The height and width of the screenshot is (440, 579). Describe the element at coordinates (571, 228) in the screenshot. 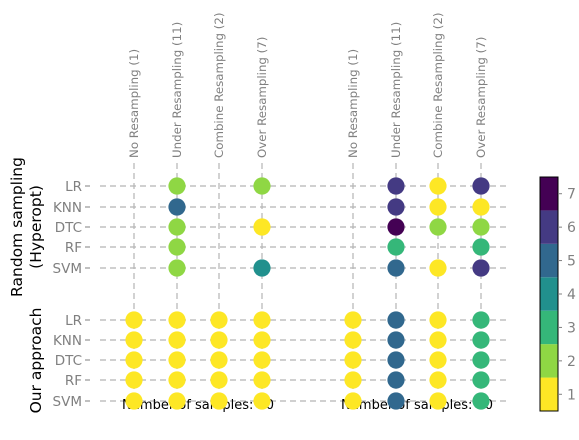

I see `colorbar-tick-label: 6` at that location.